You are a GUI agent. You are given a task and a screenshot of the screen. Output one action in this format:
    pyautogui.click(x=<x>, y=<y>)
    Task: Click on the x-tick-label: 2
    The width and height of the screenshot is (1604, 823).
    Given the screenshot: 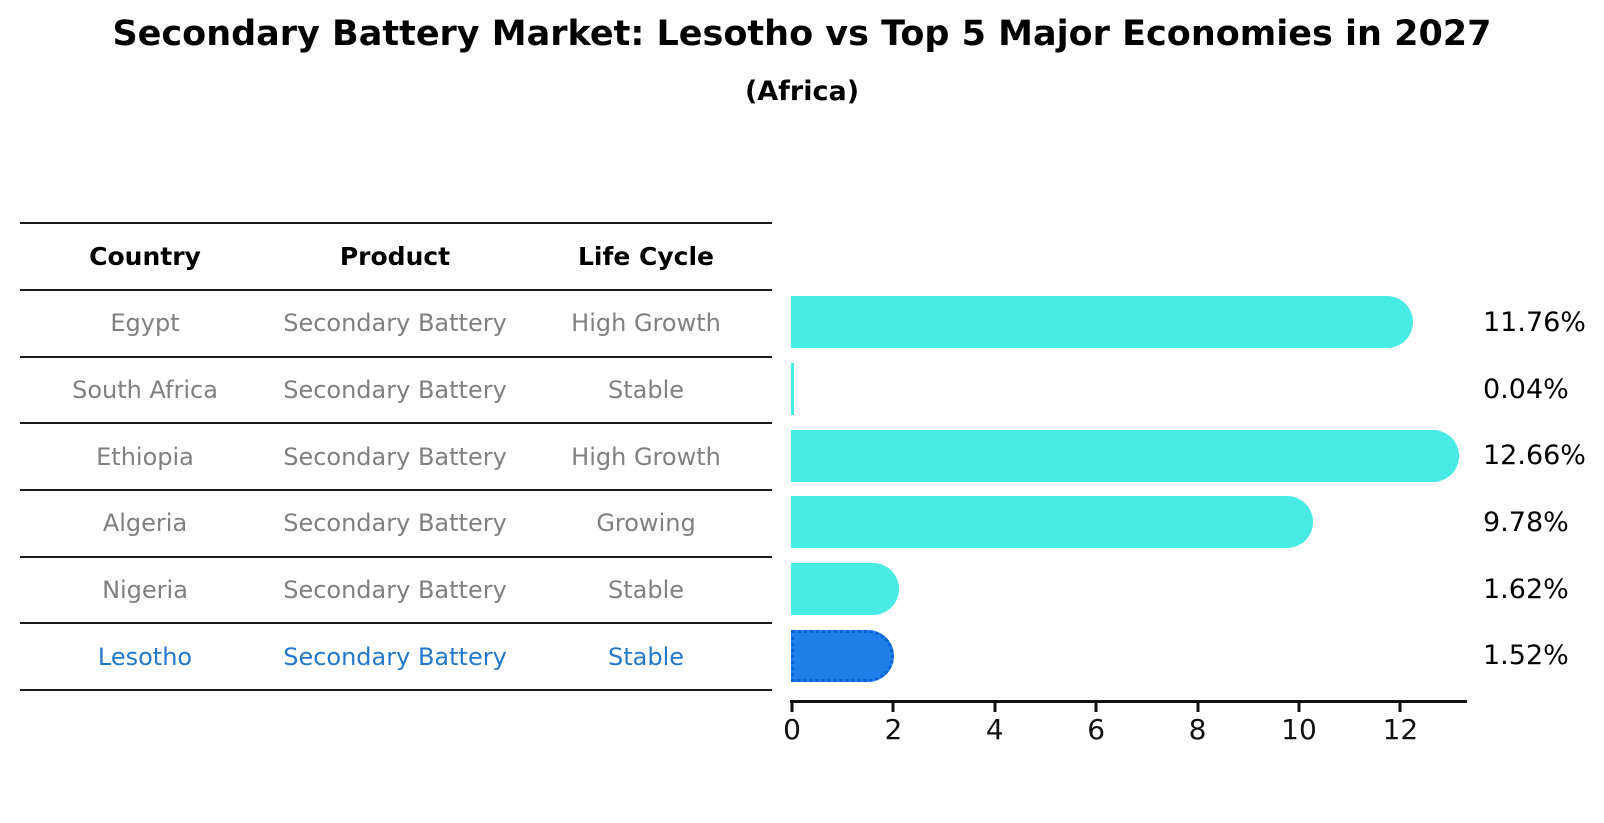 What is the action you would take?
    pyautogui.click(x=893, y=729)
    